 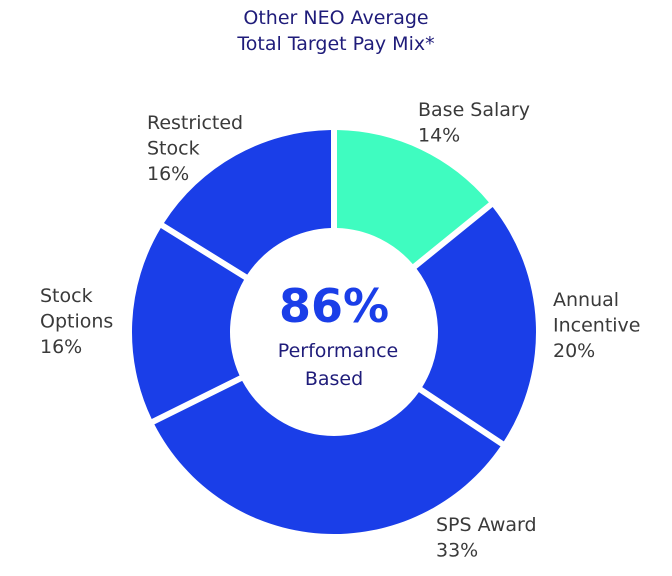 I want to click on label-name-sps-award: SPS Award, so click(x=486, y=525).